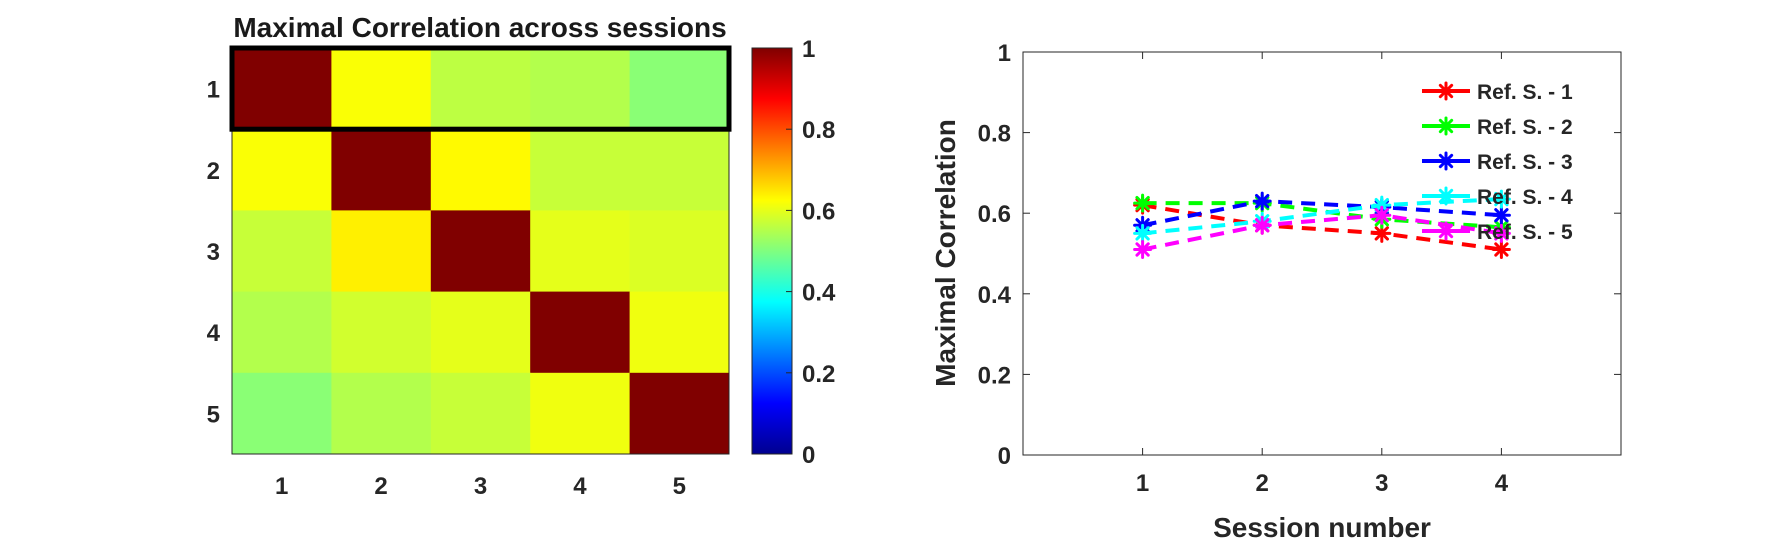 The height and width of the screenshot is (547, 1788). I want to click on colorbar-tick-label: 0.2, so click(818, 374).